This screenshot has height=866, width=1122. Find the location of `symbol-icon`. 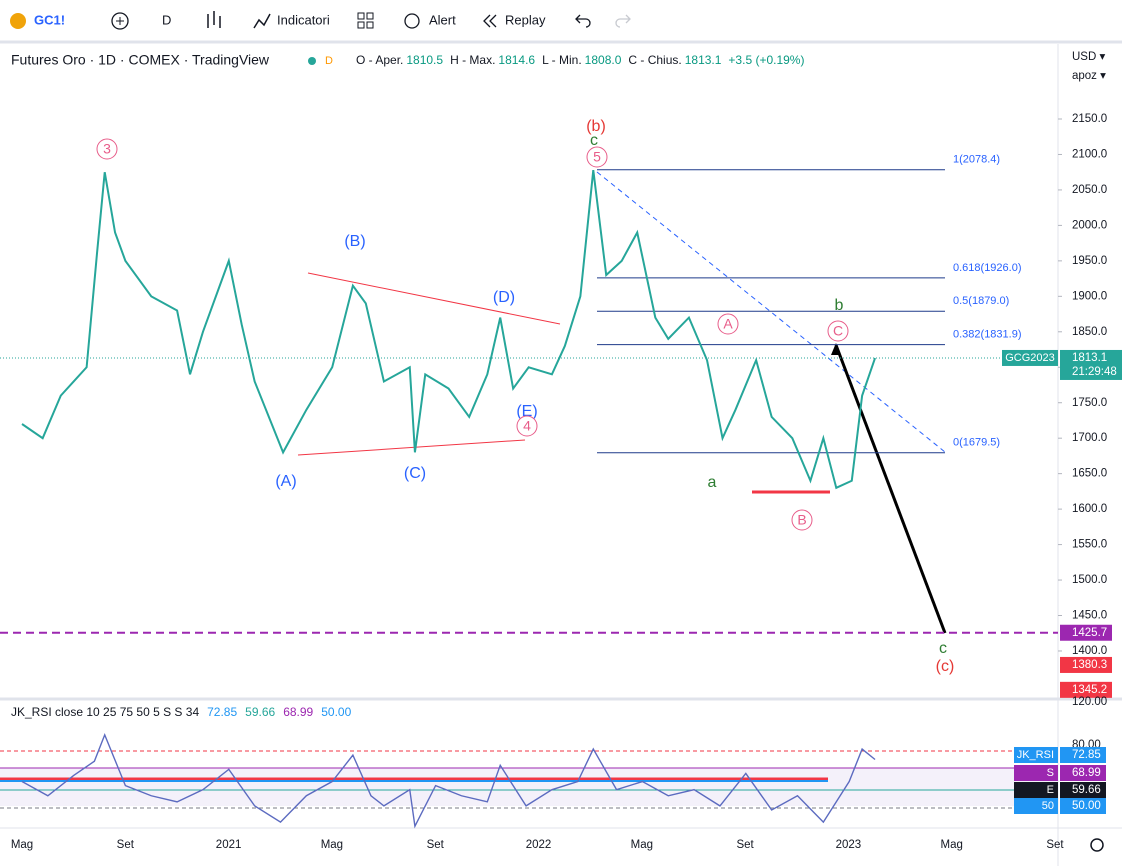

symbol-icon is located at coordinates (18, 21).